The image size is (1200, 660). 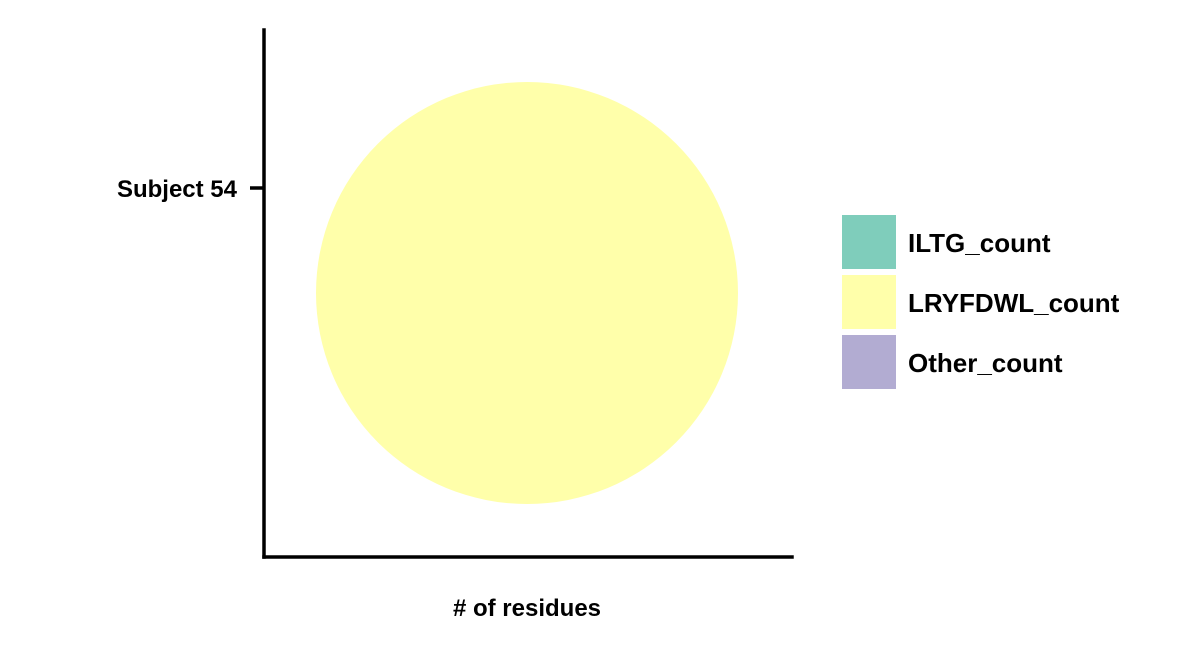 I want to click on legend: ILTG_count LRYFDWL_count Other_count, so click(x=981, y=302).